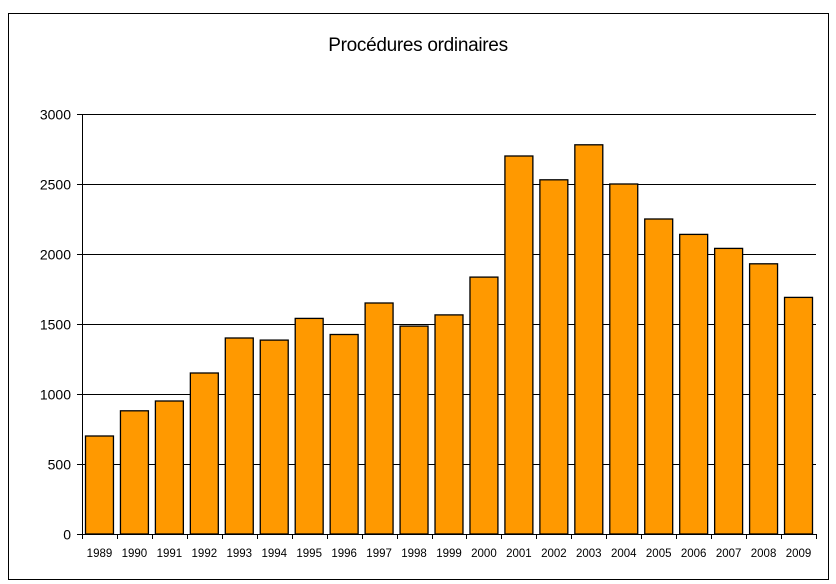  Describe the element at coordinates (239, 554) in the screenshot. I see `x-tick-label: 1993` at that location.